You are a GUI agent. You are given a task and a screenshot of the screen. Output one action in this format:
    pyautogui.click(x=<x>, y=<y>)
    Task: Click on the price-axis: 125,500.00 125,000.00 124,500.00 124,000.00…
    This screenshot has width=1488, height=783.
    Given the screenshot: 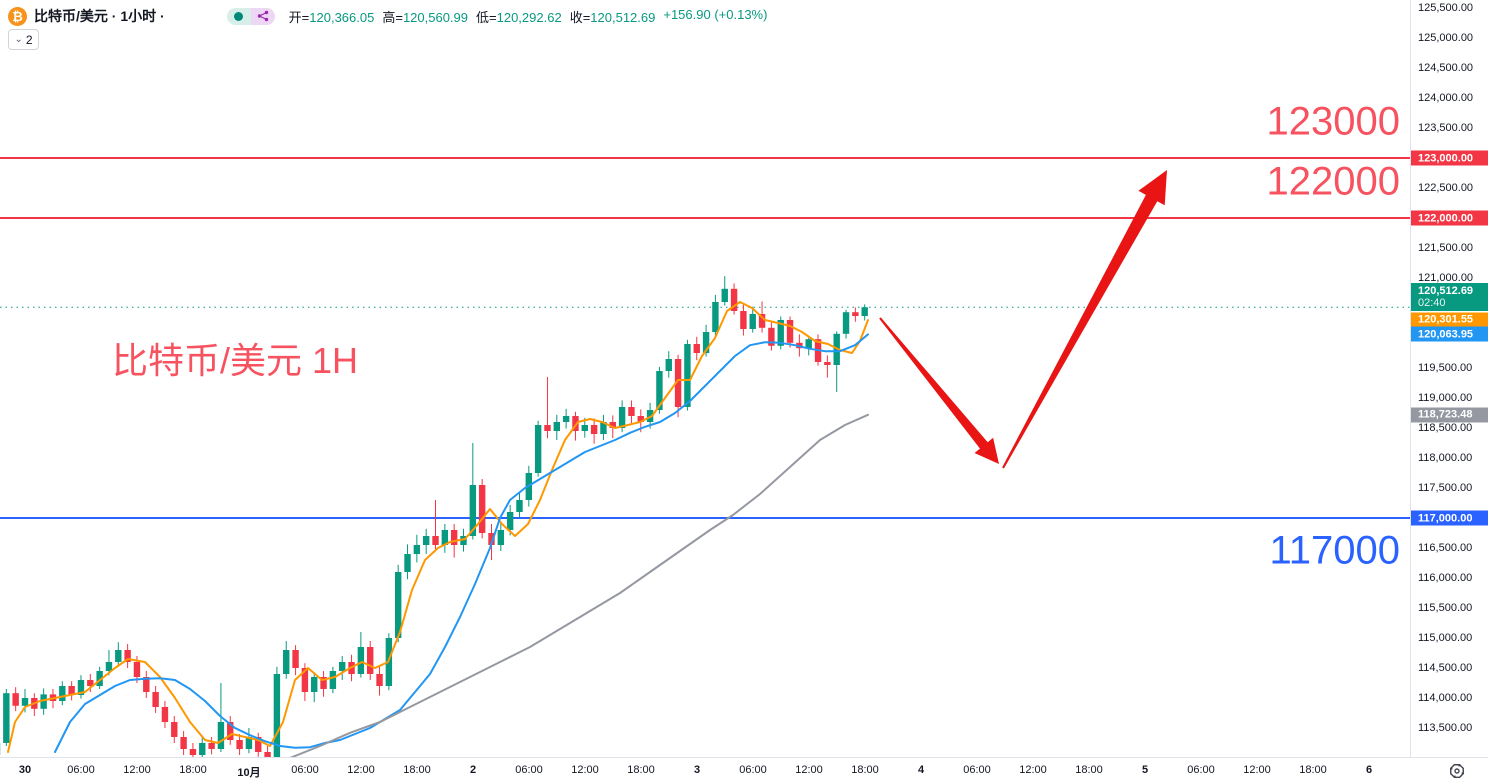 What is the action you would take?
    pyautogui.click(x=1449, y=378)
    